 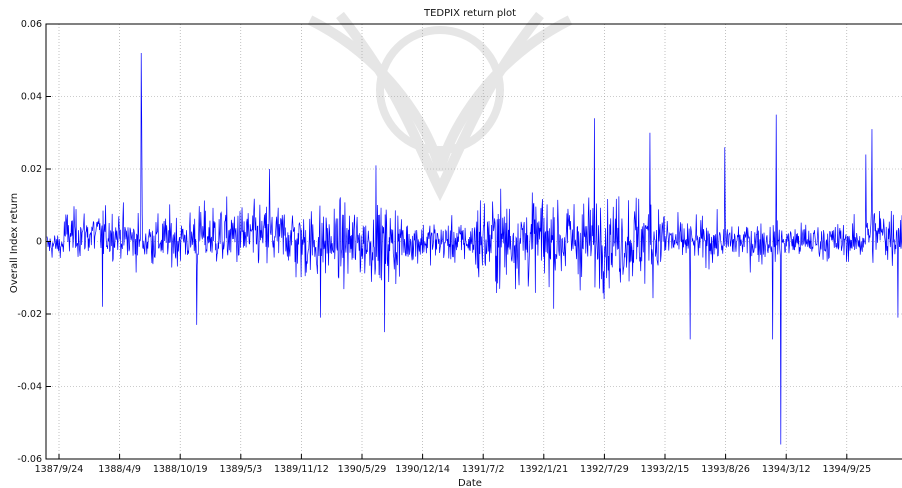 What do you see at coordinates (31, 169) in the screenshot?
I see `y-tick-label: 0.02` at bounding box center [31, 169].